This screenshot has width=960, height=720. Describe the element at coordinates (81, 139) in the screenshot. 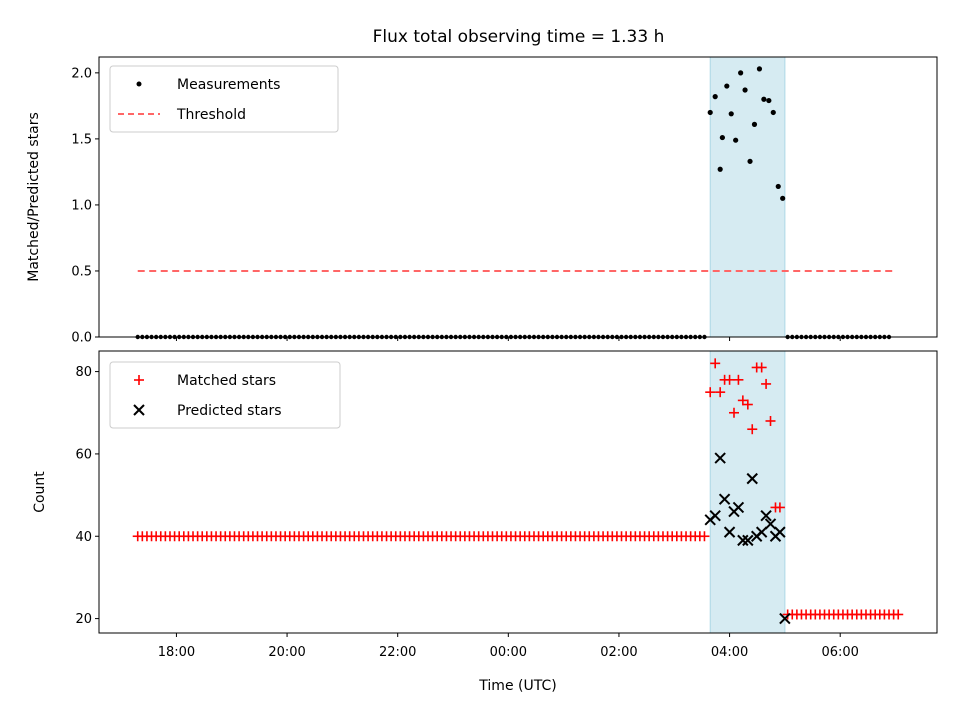

I see `top-y-tick-label: 1.5` at that location.